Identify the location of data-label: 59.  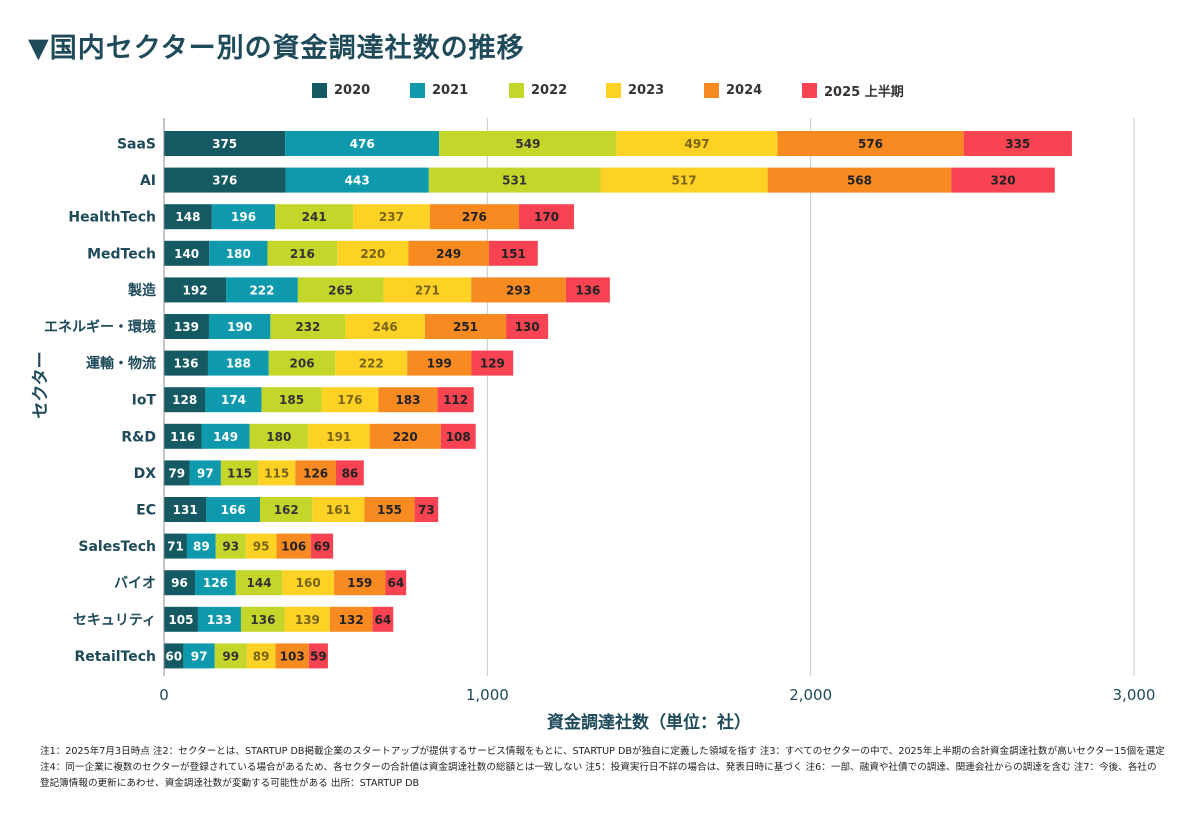
(318, 656).